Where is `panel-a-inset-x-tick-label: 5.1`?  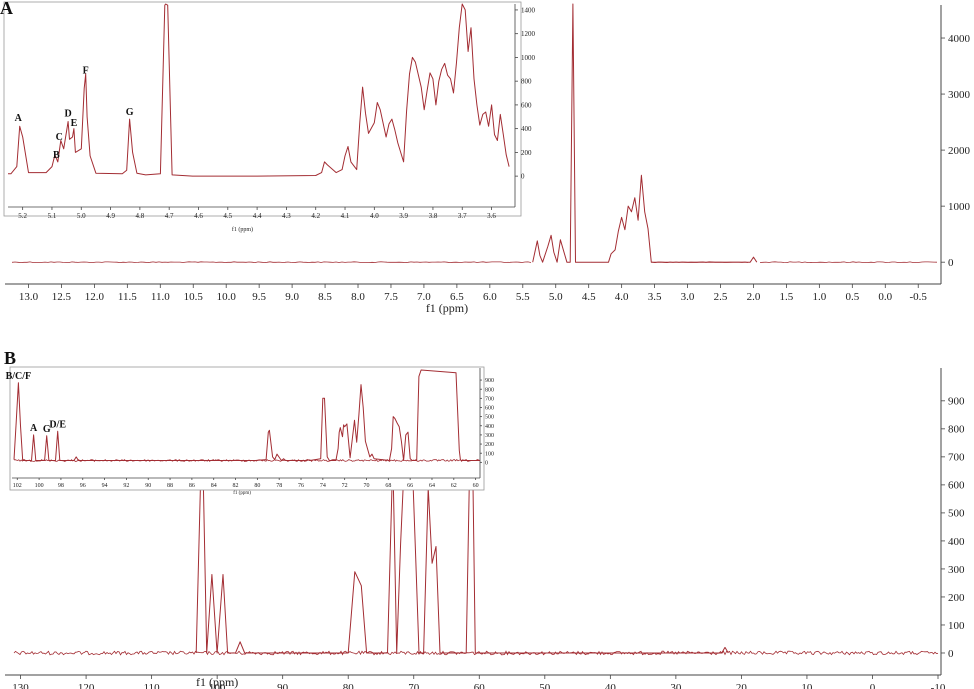 panel-a-inset-x-tick-label: 5.1 is located at coordinates (52, 216).